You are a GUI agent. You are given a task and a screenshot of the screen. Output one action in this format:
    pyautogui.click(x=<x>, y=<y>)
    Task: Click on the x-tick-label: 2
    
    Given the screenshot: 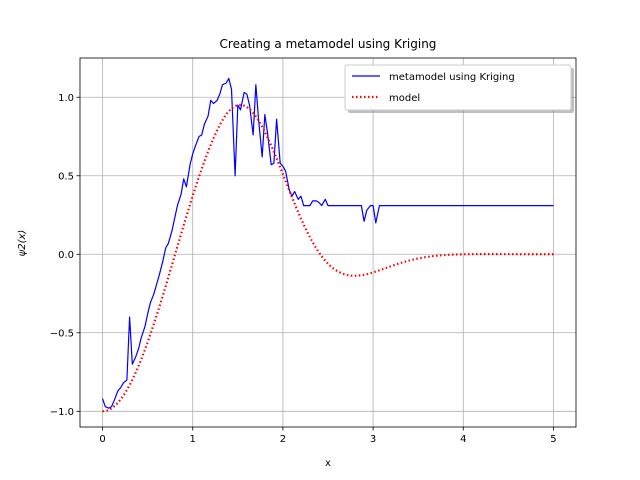 What is the action you would take?
    pyautogui.click(x=283, y=439)
    